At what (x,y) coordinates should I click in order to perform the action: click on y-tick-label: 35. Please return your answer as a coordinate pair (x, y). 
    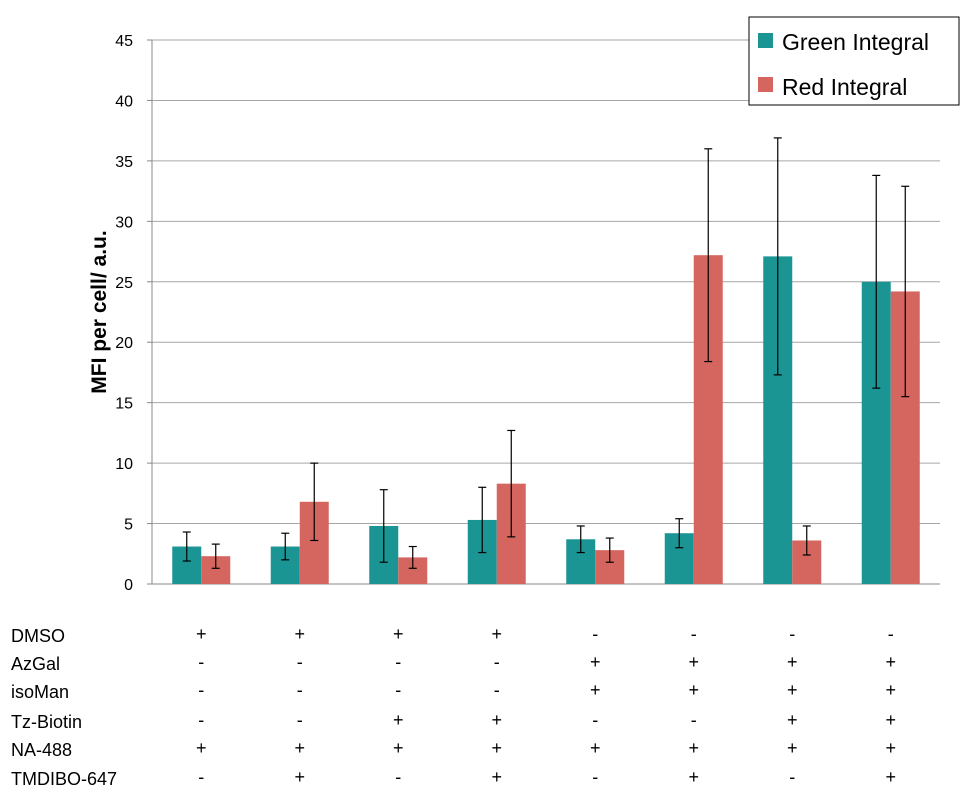
    Looking at the image, I should click on (124, 162).